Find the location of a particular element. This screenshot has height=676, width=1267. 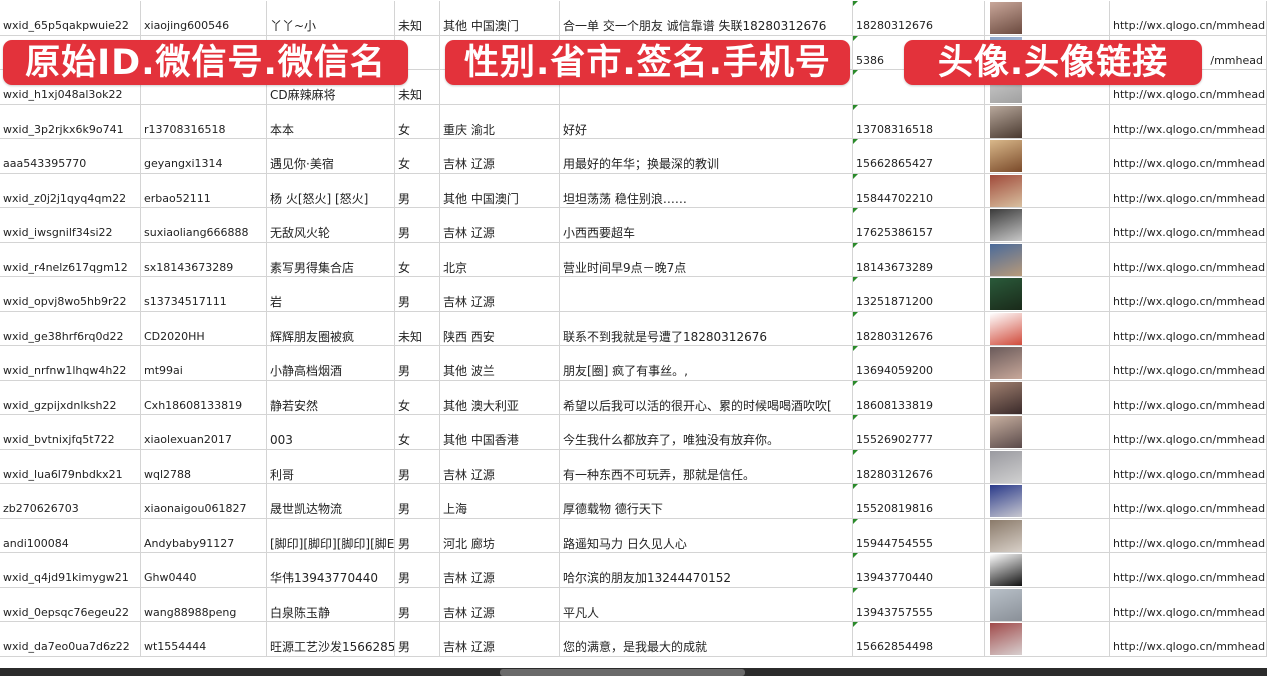

col-phone-cell: 13943757555 is located at coordinates (919, 604).